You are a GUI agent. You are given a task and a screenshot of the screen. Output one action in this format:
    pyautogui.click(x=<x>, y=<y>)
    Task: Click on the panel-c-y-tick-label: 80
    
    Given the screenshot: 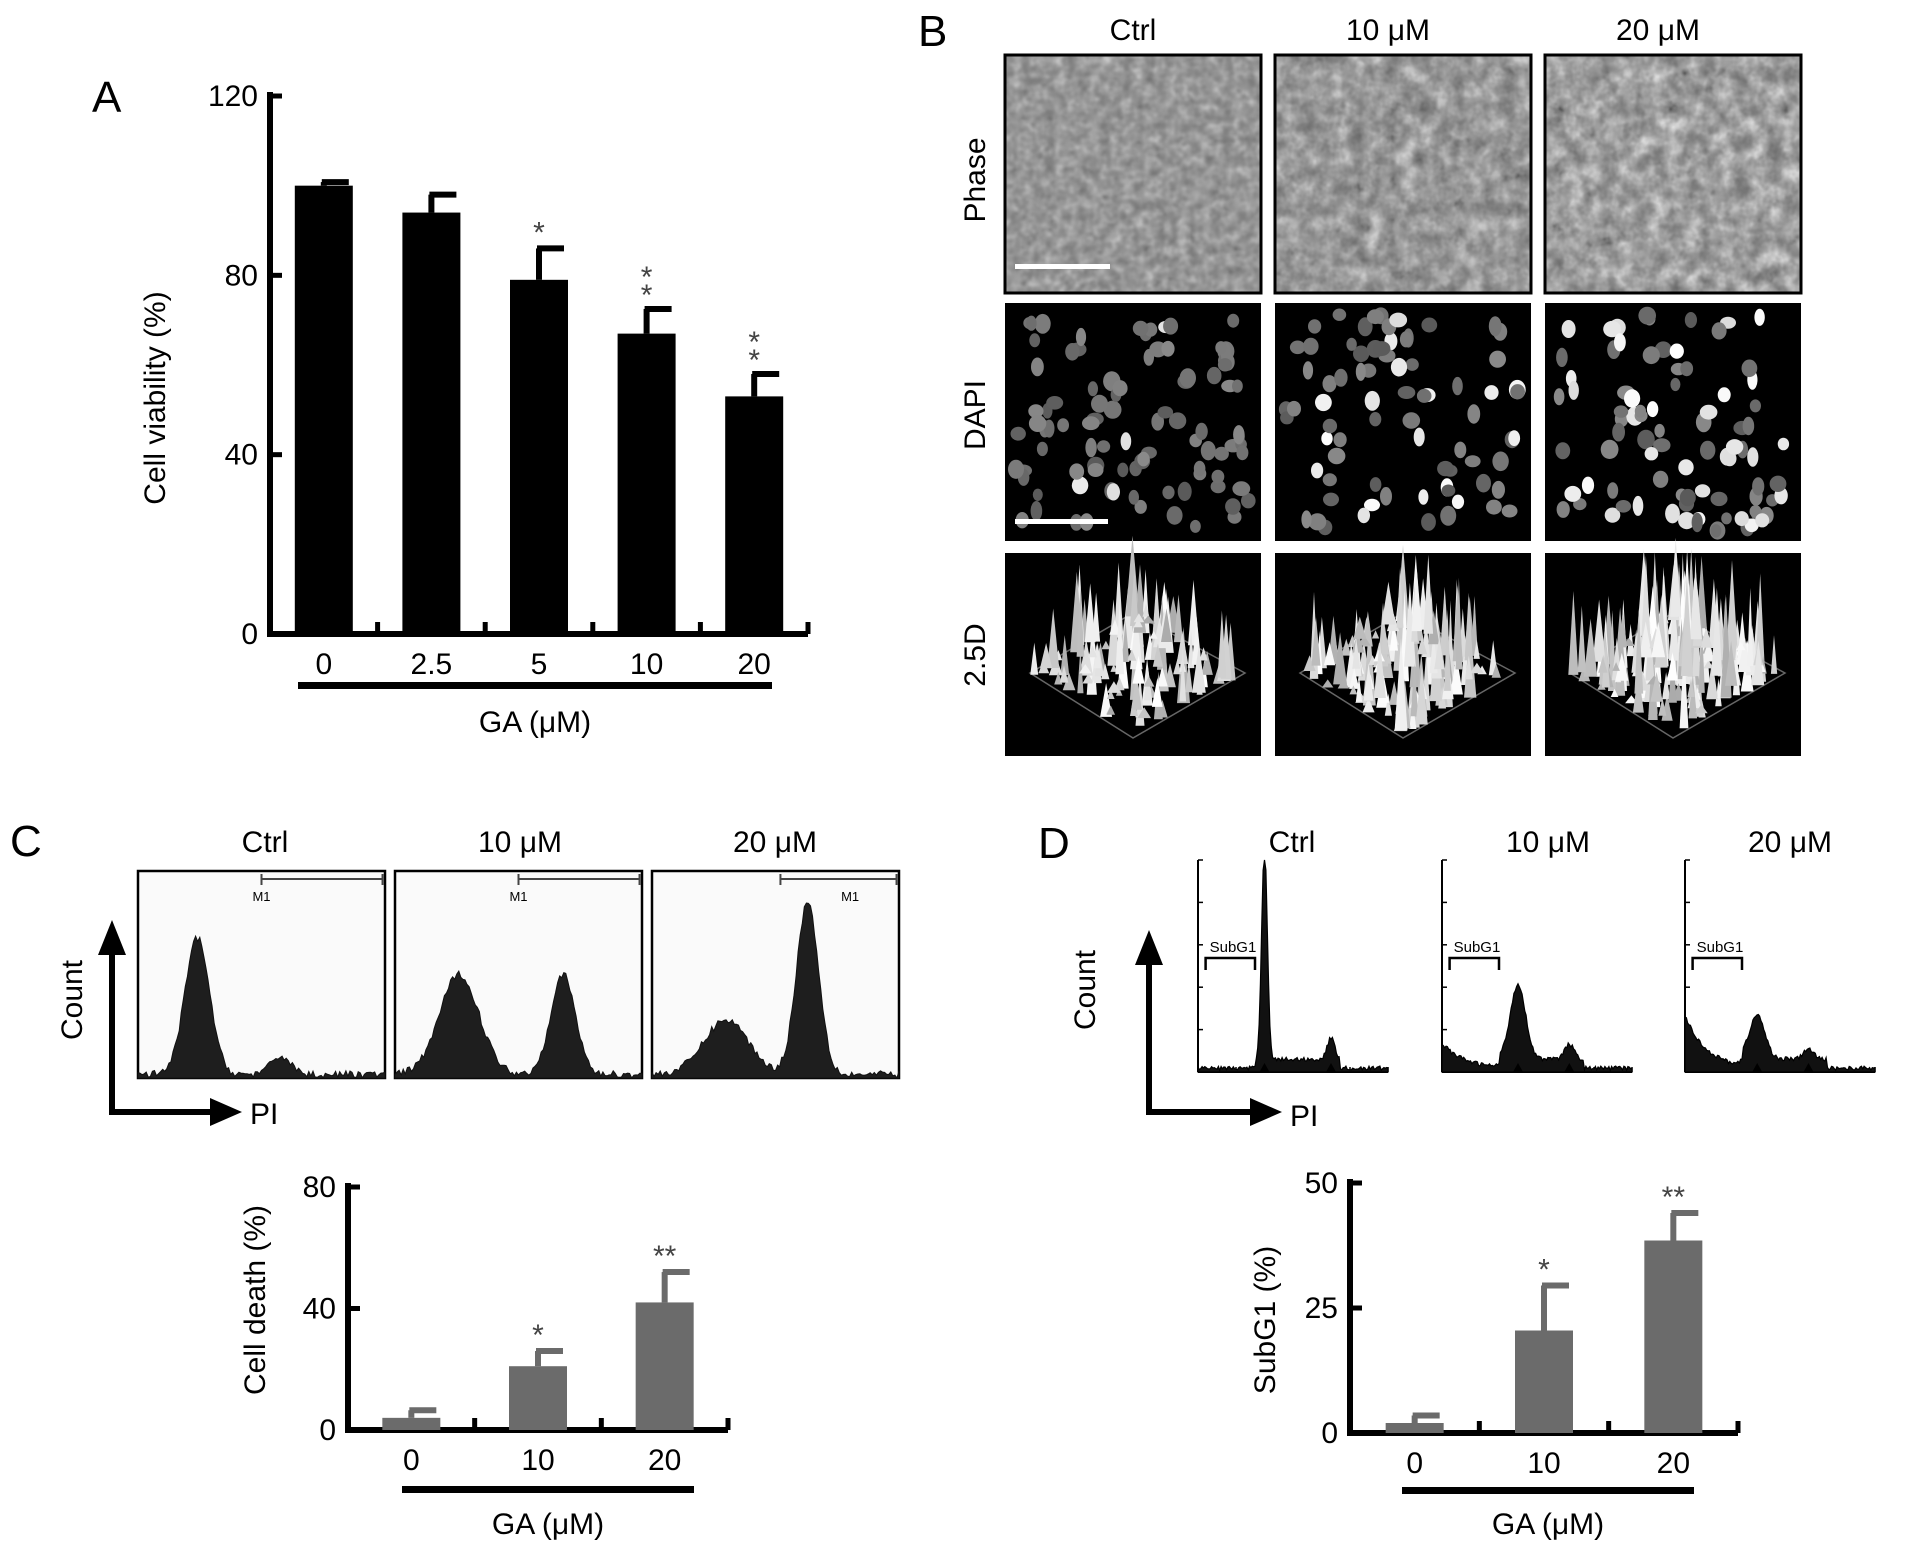 What is the action you would take?
    pyautogui.click(x=319, y=1187)
    